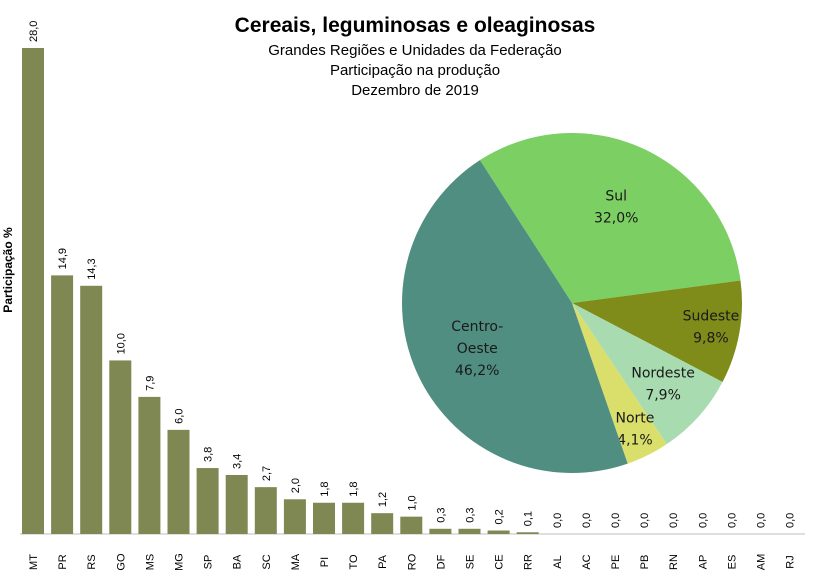 Image resolution: width=814 pixels, height=571 pixels. Describe the element at coordinates (662, 374) in the screenshot. I see `pie-label-nordeste: Nordeste` at that location.